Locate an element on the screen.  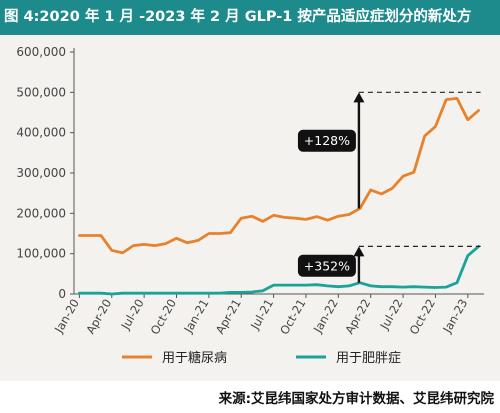
x-tick-label: Oct-21 is located at coordinates (292, 317).